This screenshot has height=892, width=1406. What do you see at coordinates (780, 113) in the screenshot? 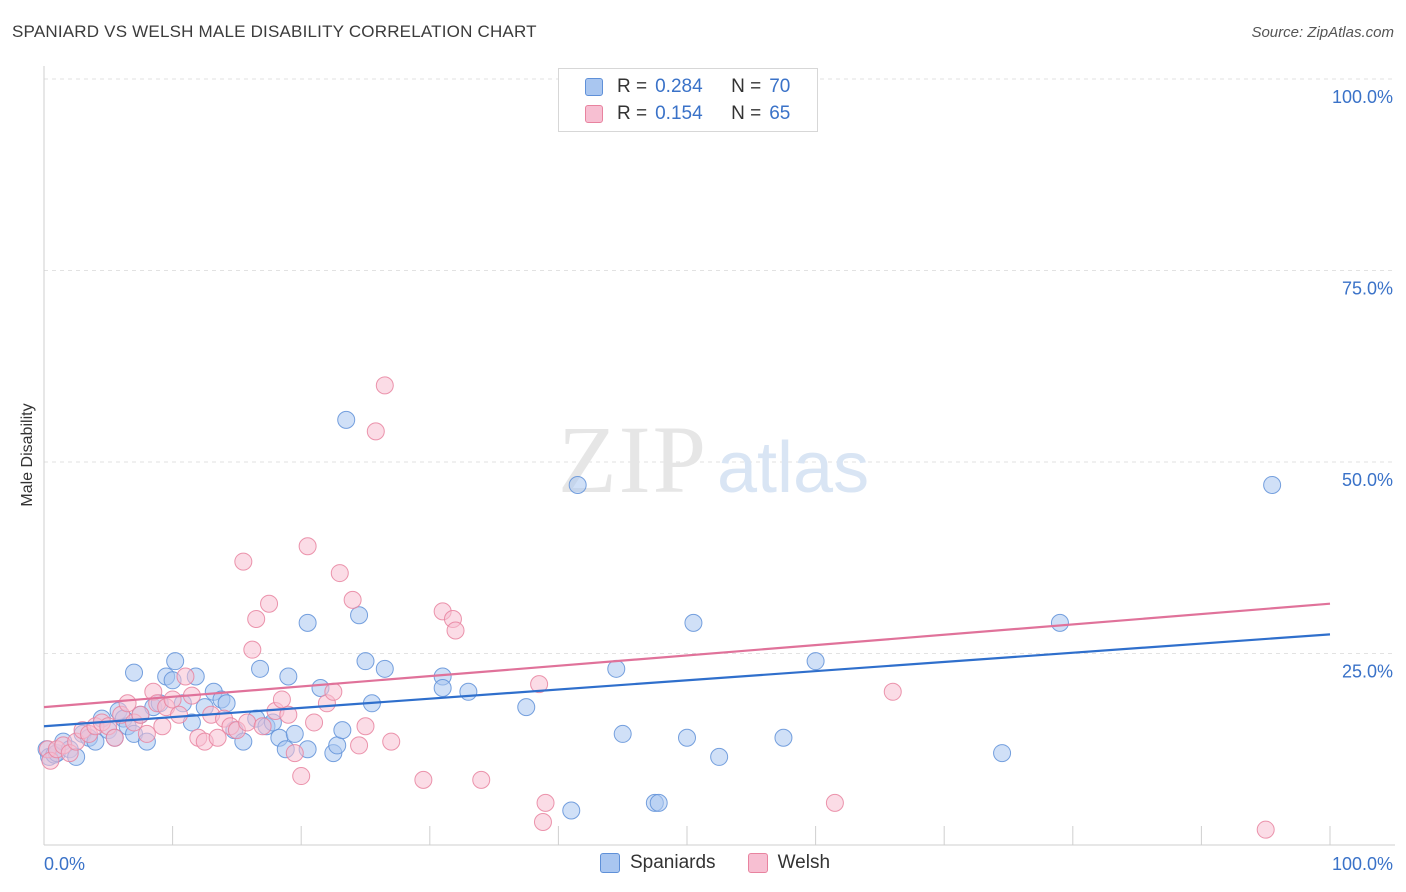
I see `legend-n-value: 65` at bounding box center [780, 113].